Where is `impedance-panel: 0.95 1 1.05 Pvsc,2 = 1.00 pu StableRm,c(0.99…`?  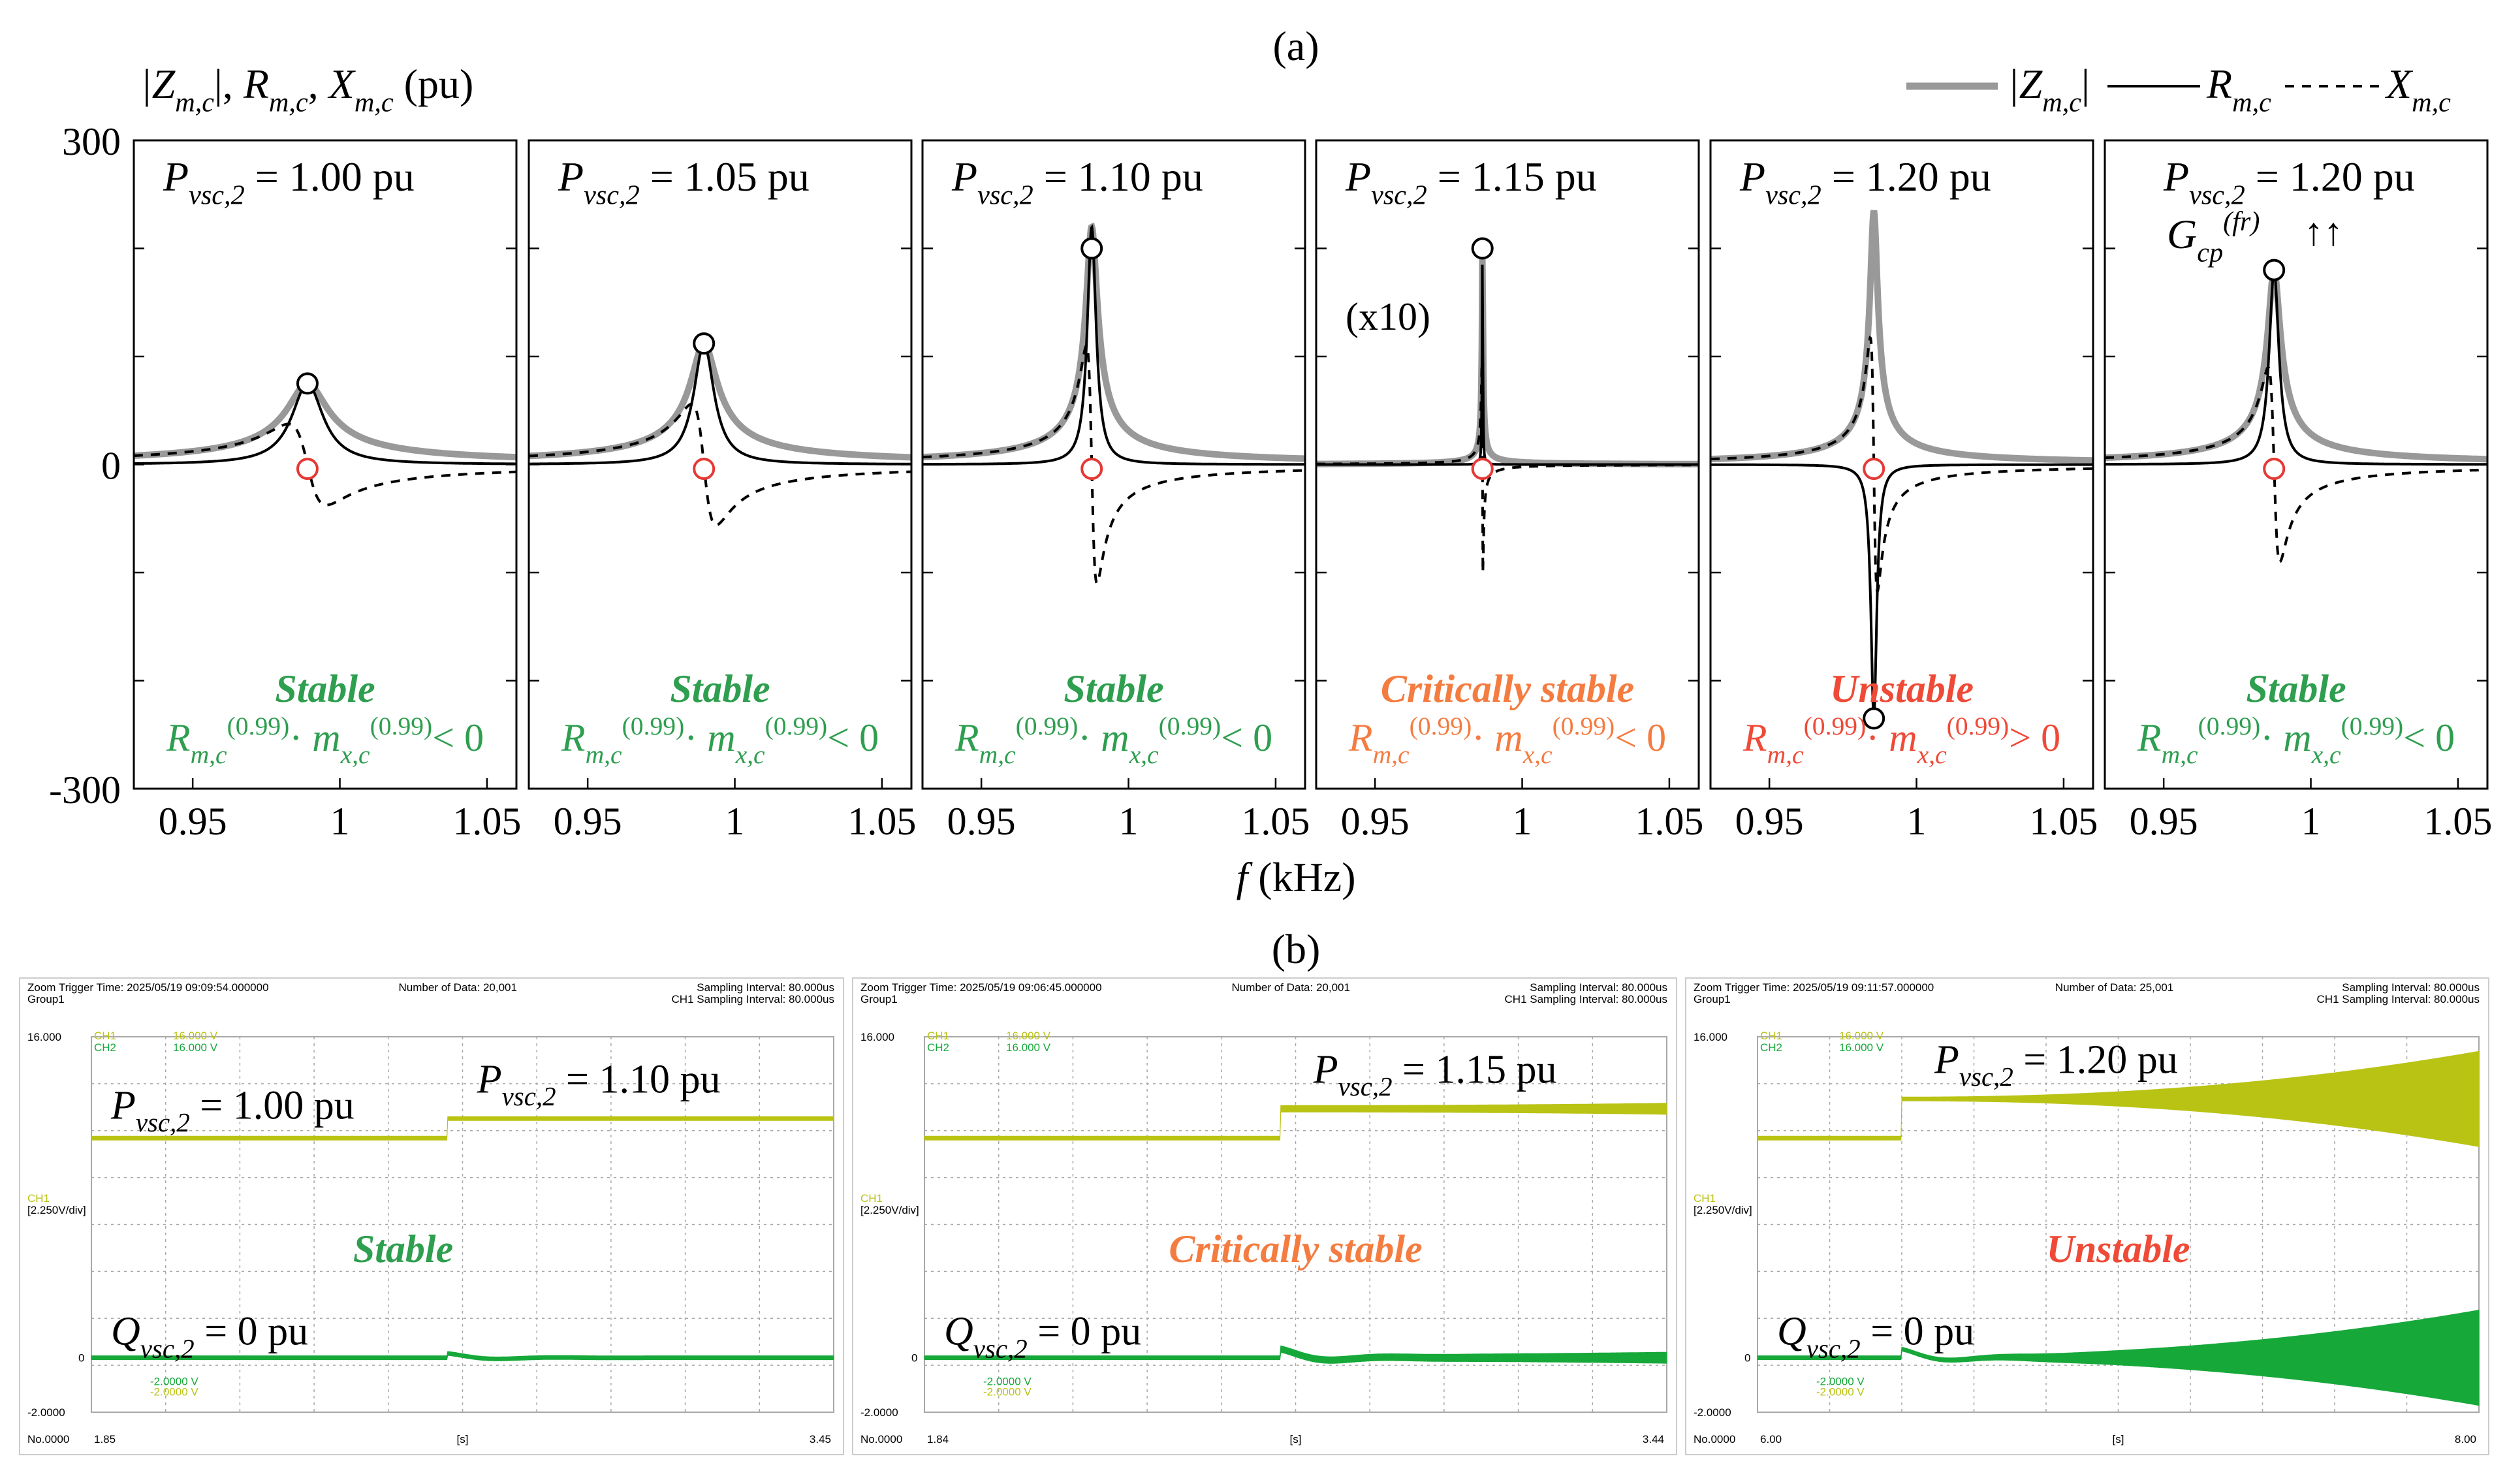 impedance-panel: 0.95 1 1.05 Pvsc,2 = 1.00 pu StableRm,c(0.99… is located at coordinates (327, 491).